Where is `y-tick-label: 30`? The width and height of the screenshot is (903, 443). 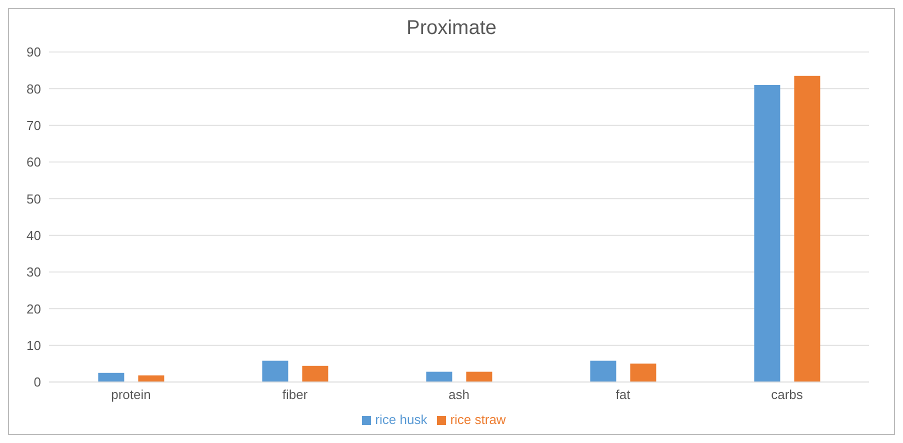
y-tick-label: 30 is located at coordinates (33, 272).